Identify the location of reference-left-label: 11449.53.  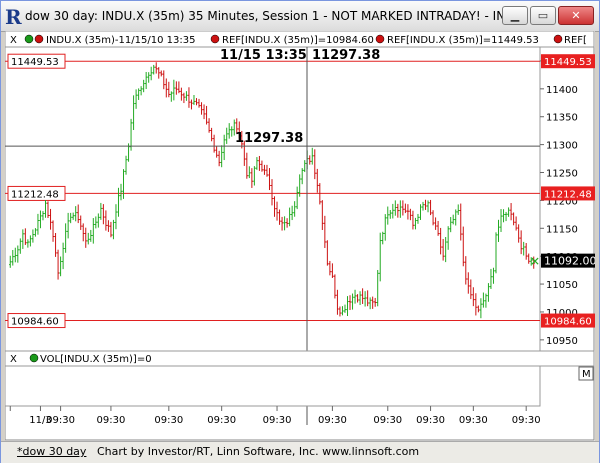
(35, 62).